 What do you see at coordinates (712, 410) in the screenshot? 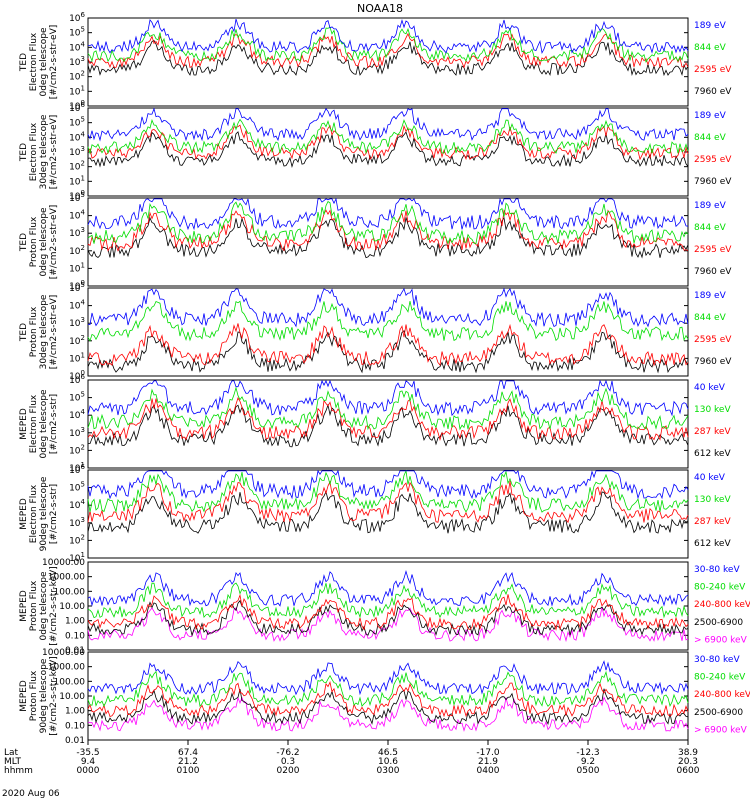
I see `legend-entry: 130 keV` at bounding box center [712, 410].